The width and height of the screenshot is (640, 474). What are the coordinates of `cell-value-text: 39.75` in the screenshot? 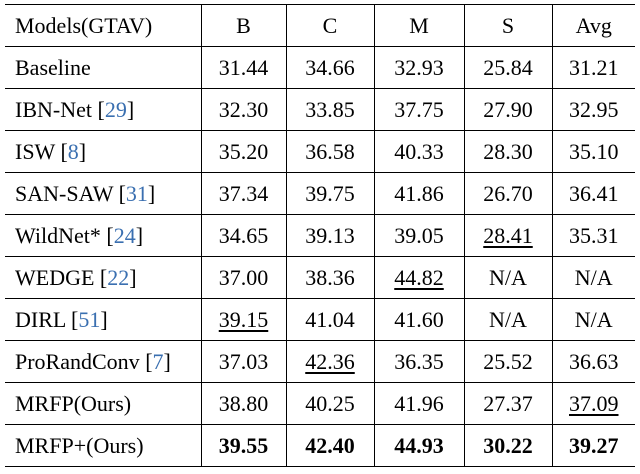 It's located at (330, 193).